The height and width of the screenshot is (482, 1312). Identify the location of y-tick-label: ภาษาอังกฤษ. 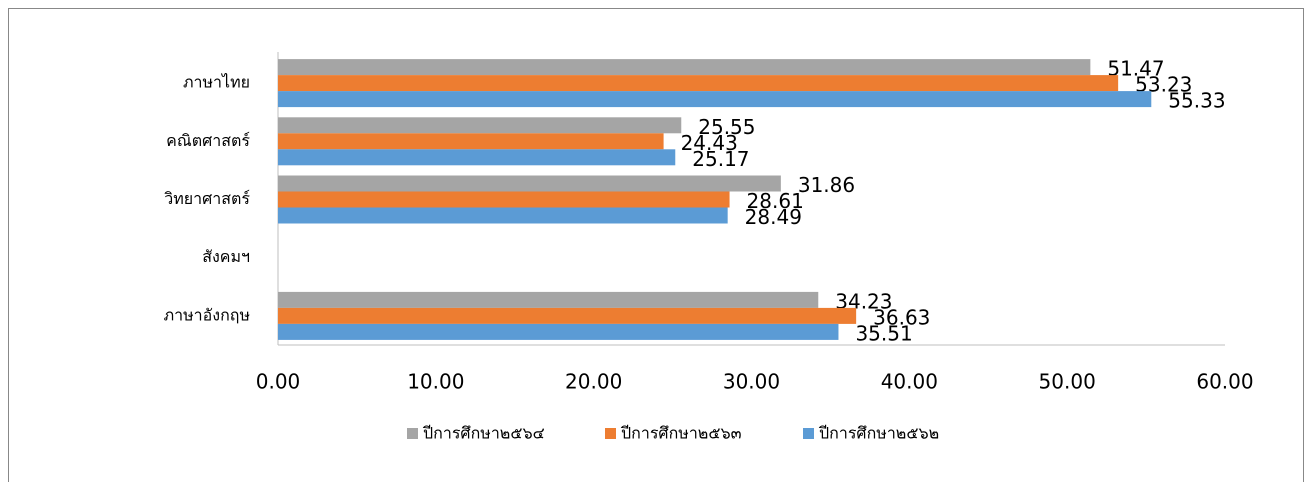
(207, 314).